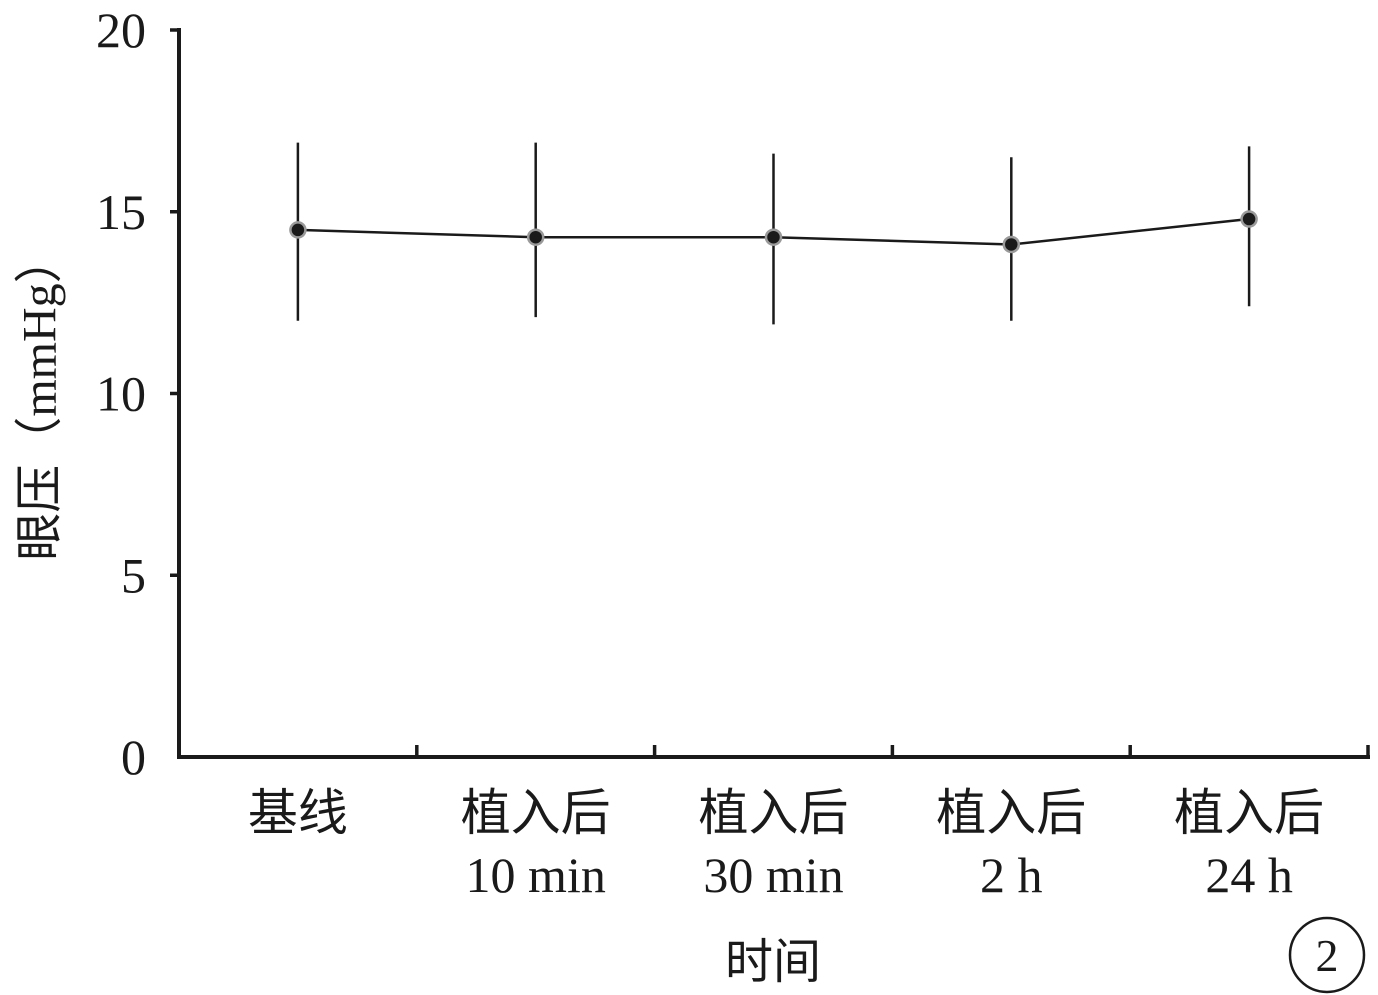 Image resolution: width=1378 pixels, height=995 pixels. Describe the element at coordinates (121, 30) in the screenshot. I see `y-tick-label: 20` at that location.